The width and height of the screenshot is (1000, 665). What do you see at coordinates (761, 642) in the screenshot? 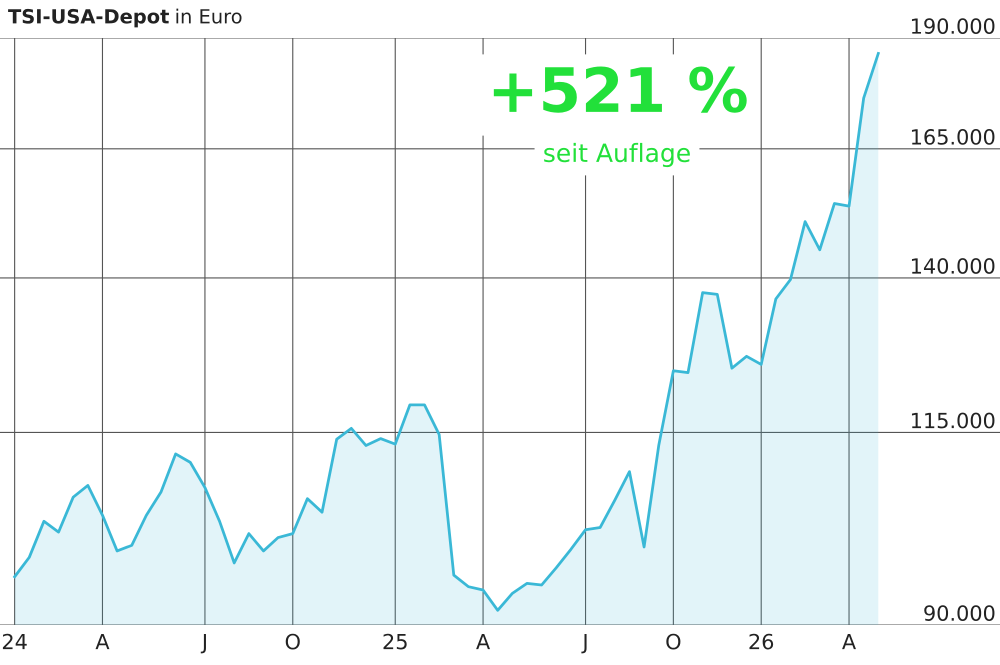
I see `x-tick-label: 26` at bounding box center [761, 642].